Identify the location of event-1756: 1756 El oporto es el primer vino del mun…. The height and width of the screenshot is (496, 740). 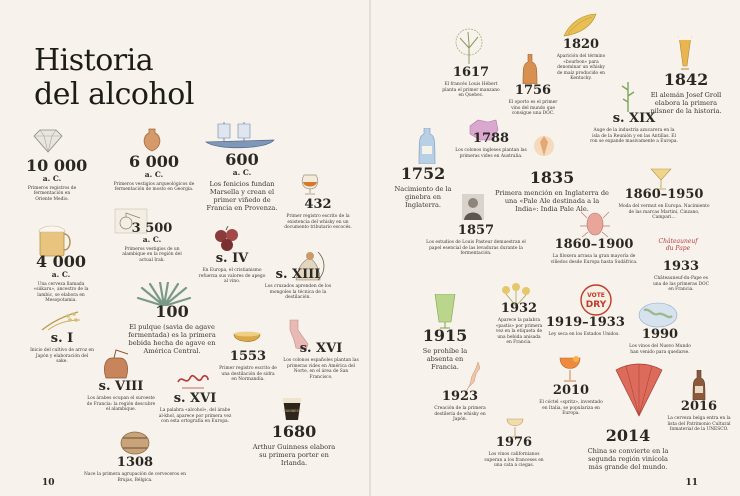
(533, 100).